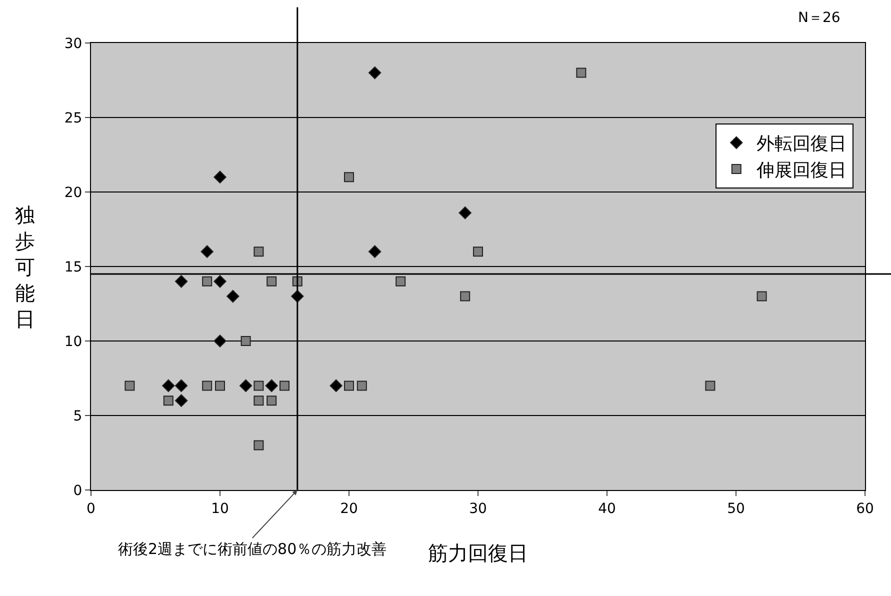  I want to click on y-tick-label: 10, so click(73, 342).